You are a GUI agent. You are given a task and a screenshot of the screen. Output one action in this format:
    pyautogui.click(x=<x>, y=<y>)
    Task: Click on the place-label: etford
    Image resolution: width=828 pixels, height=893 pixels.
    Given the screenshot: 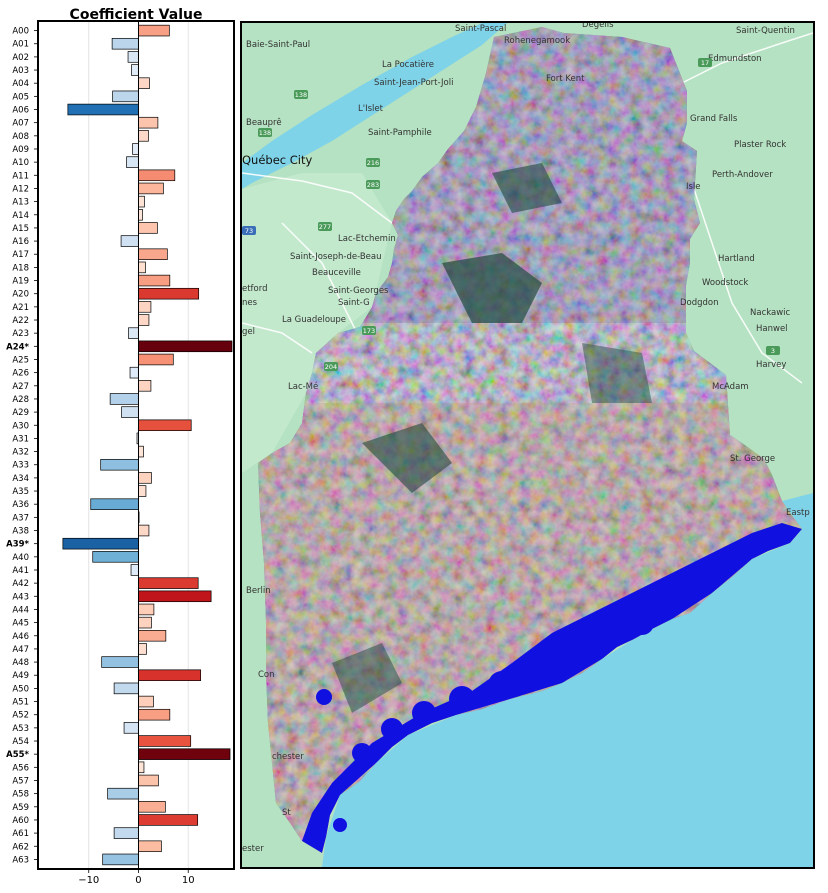 What is the action you would take?
    pyautogui.click(x=255, y=289)
    